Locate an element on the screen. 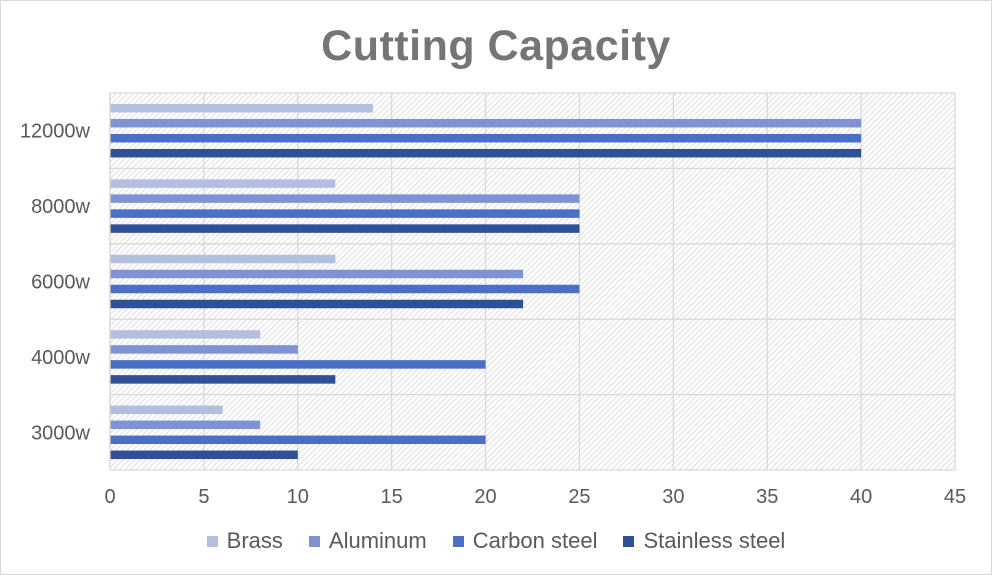 The image size is (992, 575). legend-item: Brass is located at coordinates (244, 541).